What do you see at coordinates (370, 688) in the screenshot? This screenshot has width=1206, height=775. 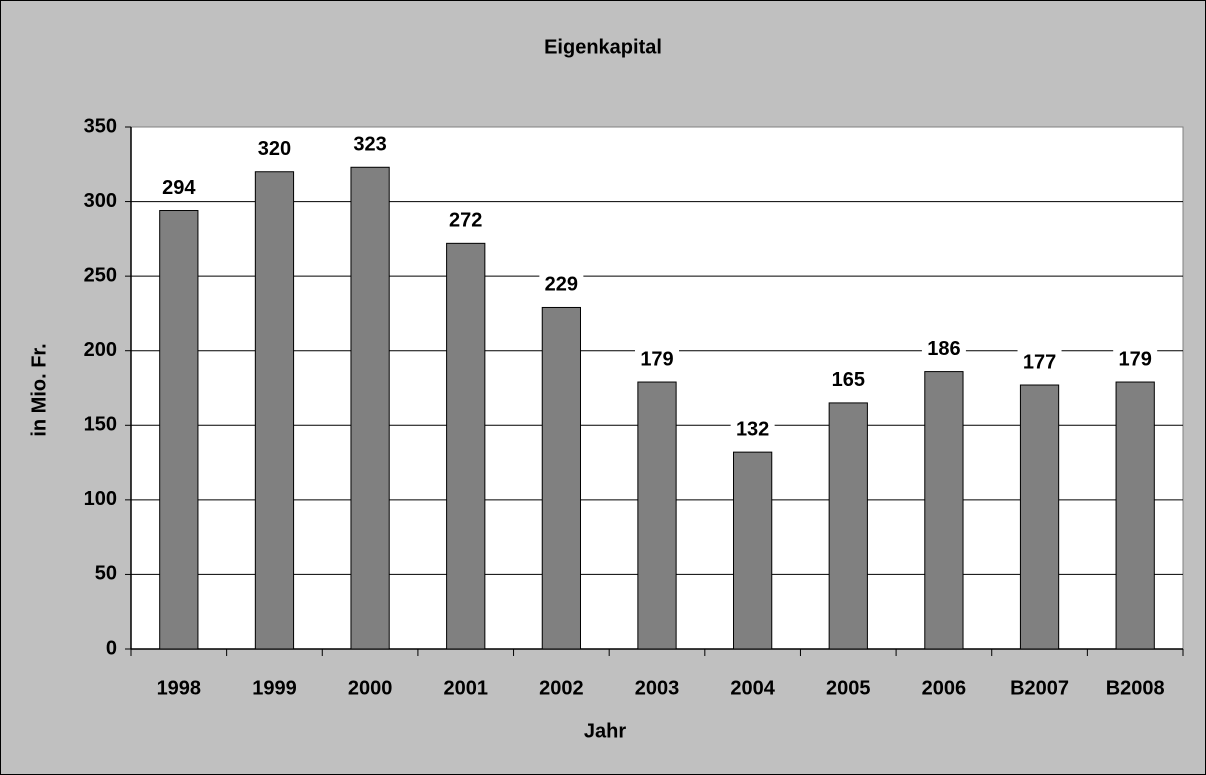 I see `x-tick-label: 2000` at bounding box center [370, 688].